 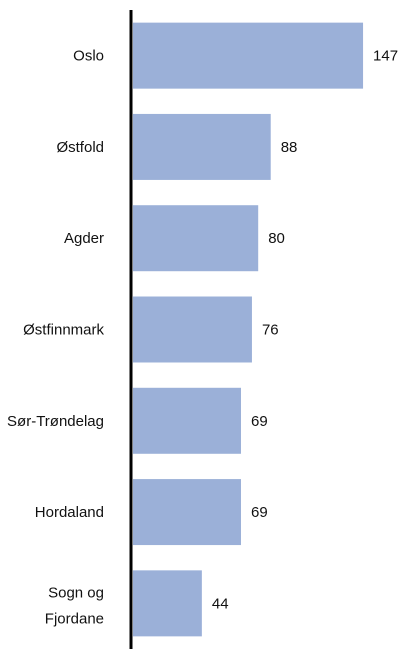 I want to click on value-label-4: 69, so click(x=259, y=421).